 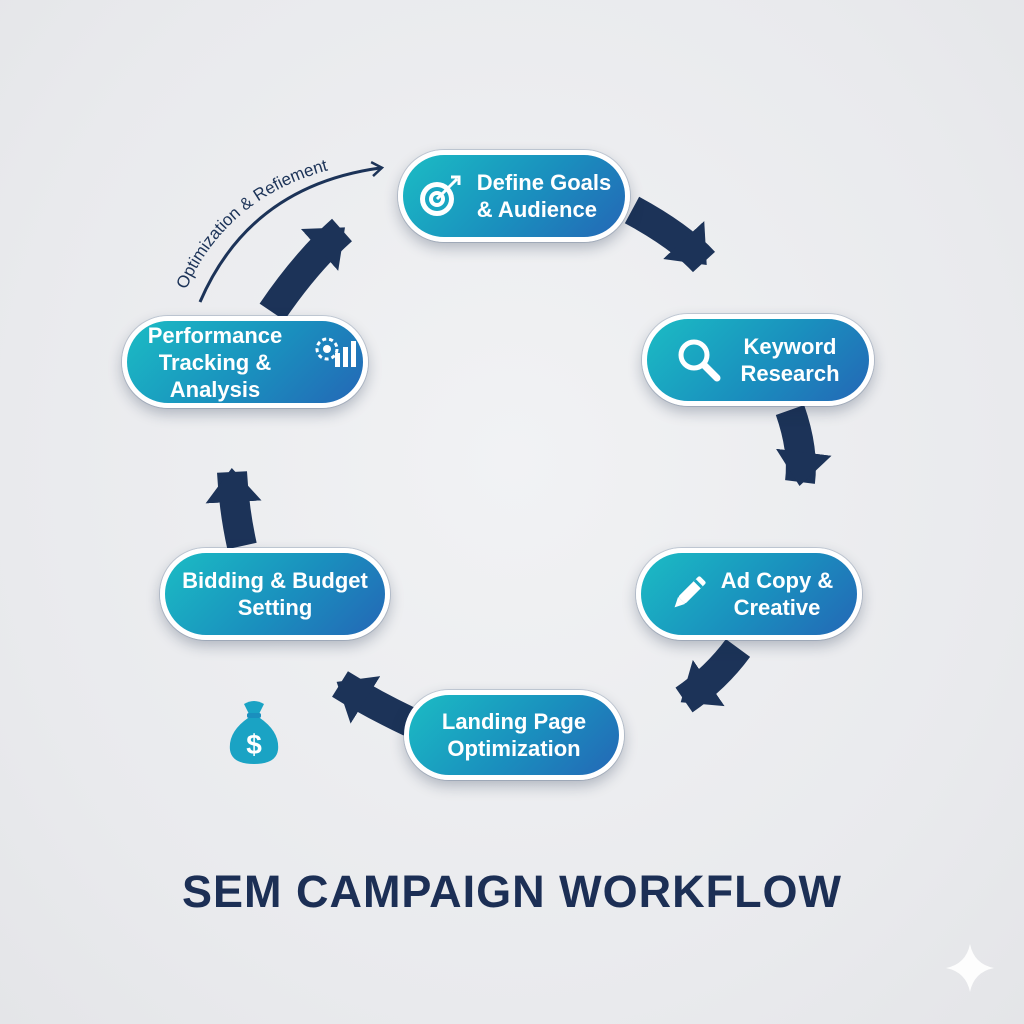 I want to click on arrow-bidding-to-performance, so click(x=233, y=509).